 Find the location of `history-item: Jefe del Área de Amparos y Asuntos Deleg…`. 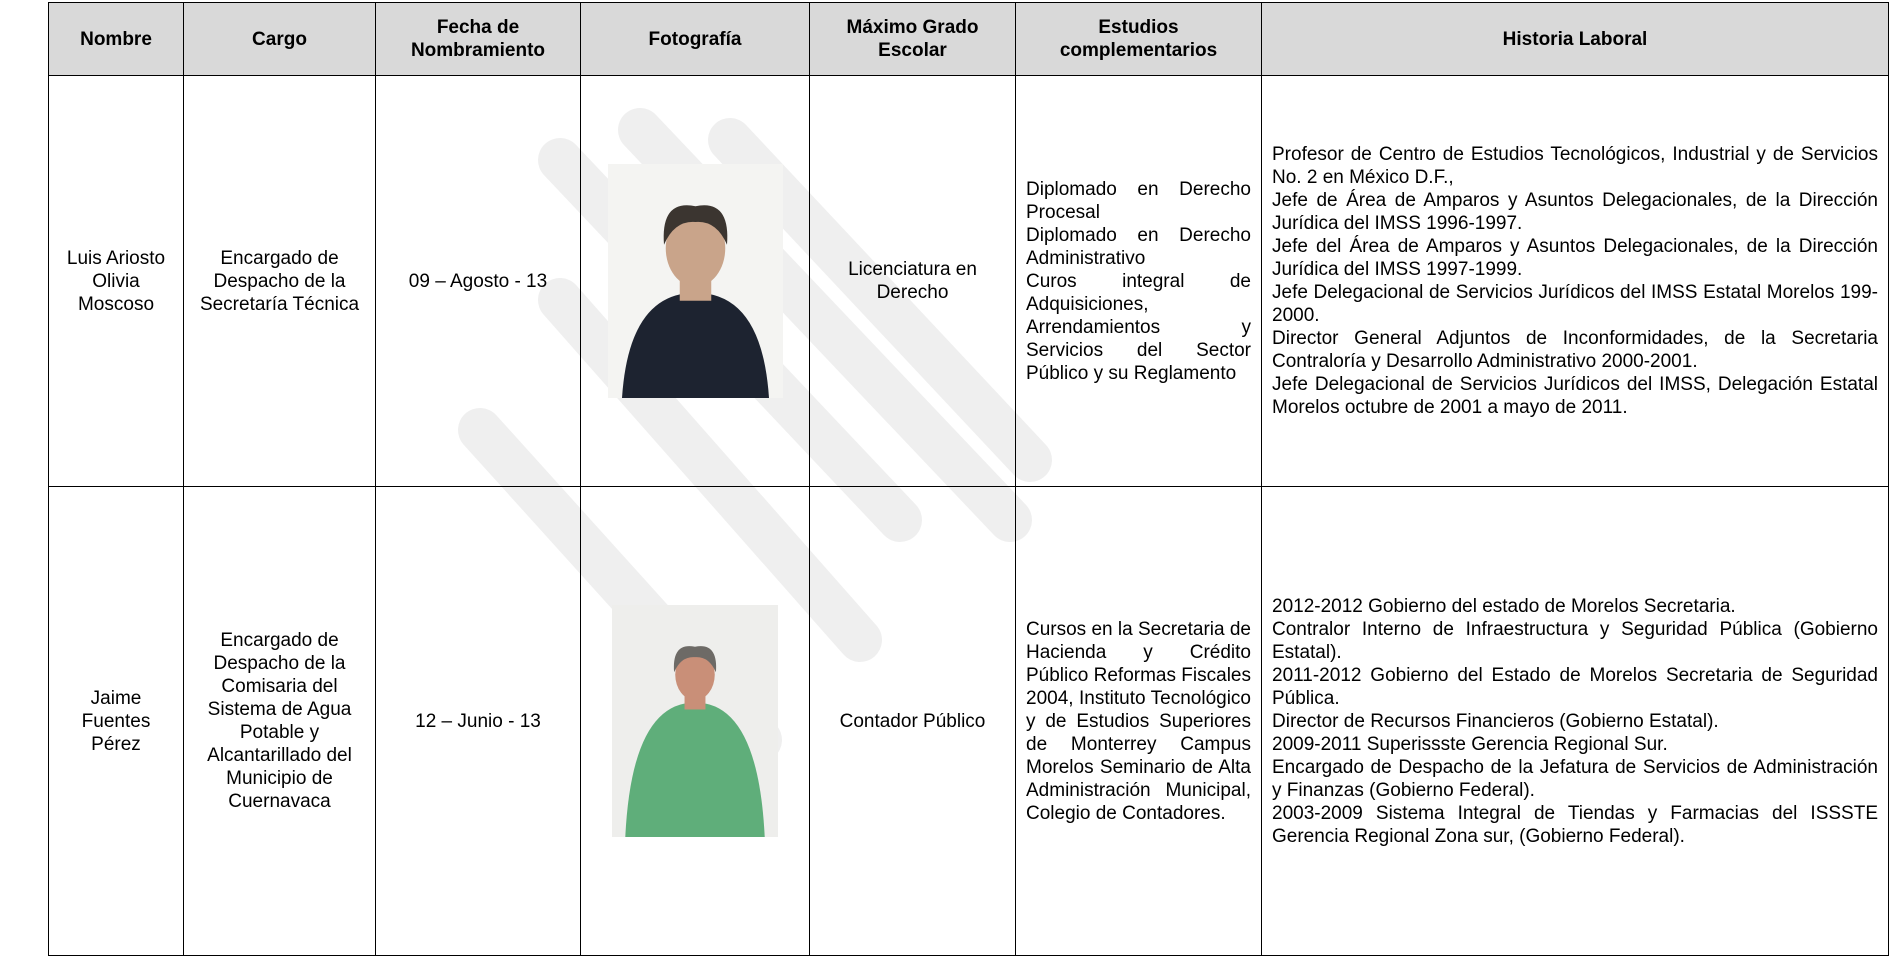

history-item: Jefe del Área de Amparos y Asuntos Deleg… is located at coordinates (1575, 258).